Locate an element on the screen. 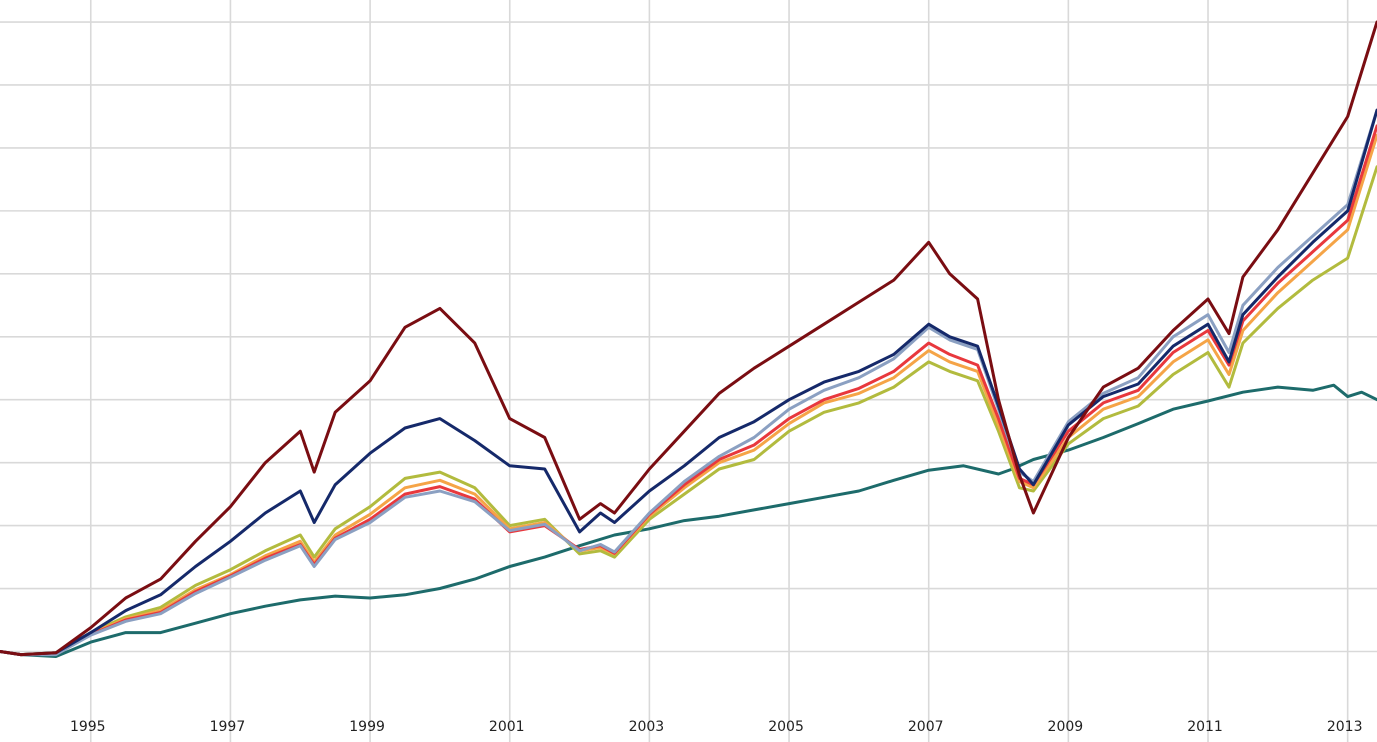  x-tick-label: 2003 is located at coordinates (647, 727).